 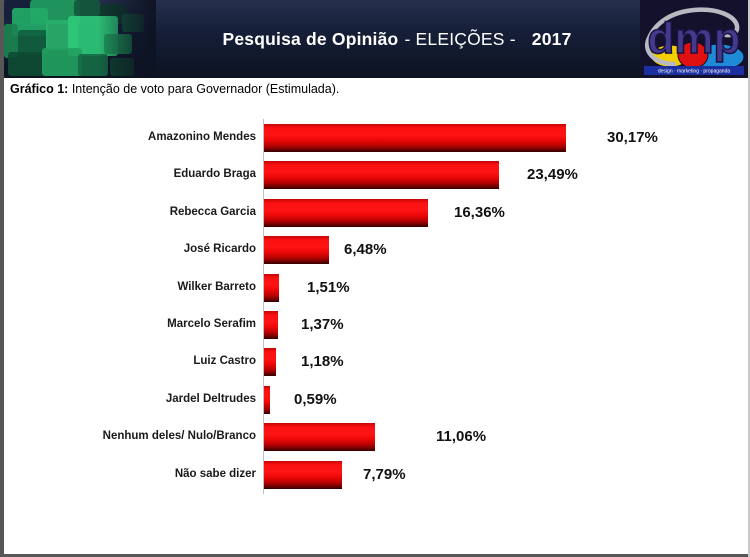 What do you see at coordinates (479, 212) in the screenshot?
I see `value-label: 16,36%` at bounding box center [479, 212].